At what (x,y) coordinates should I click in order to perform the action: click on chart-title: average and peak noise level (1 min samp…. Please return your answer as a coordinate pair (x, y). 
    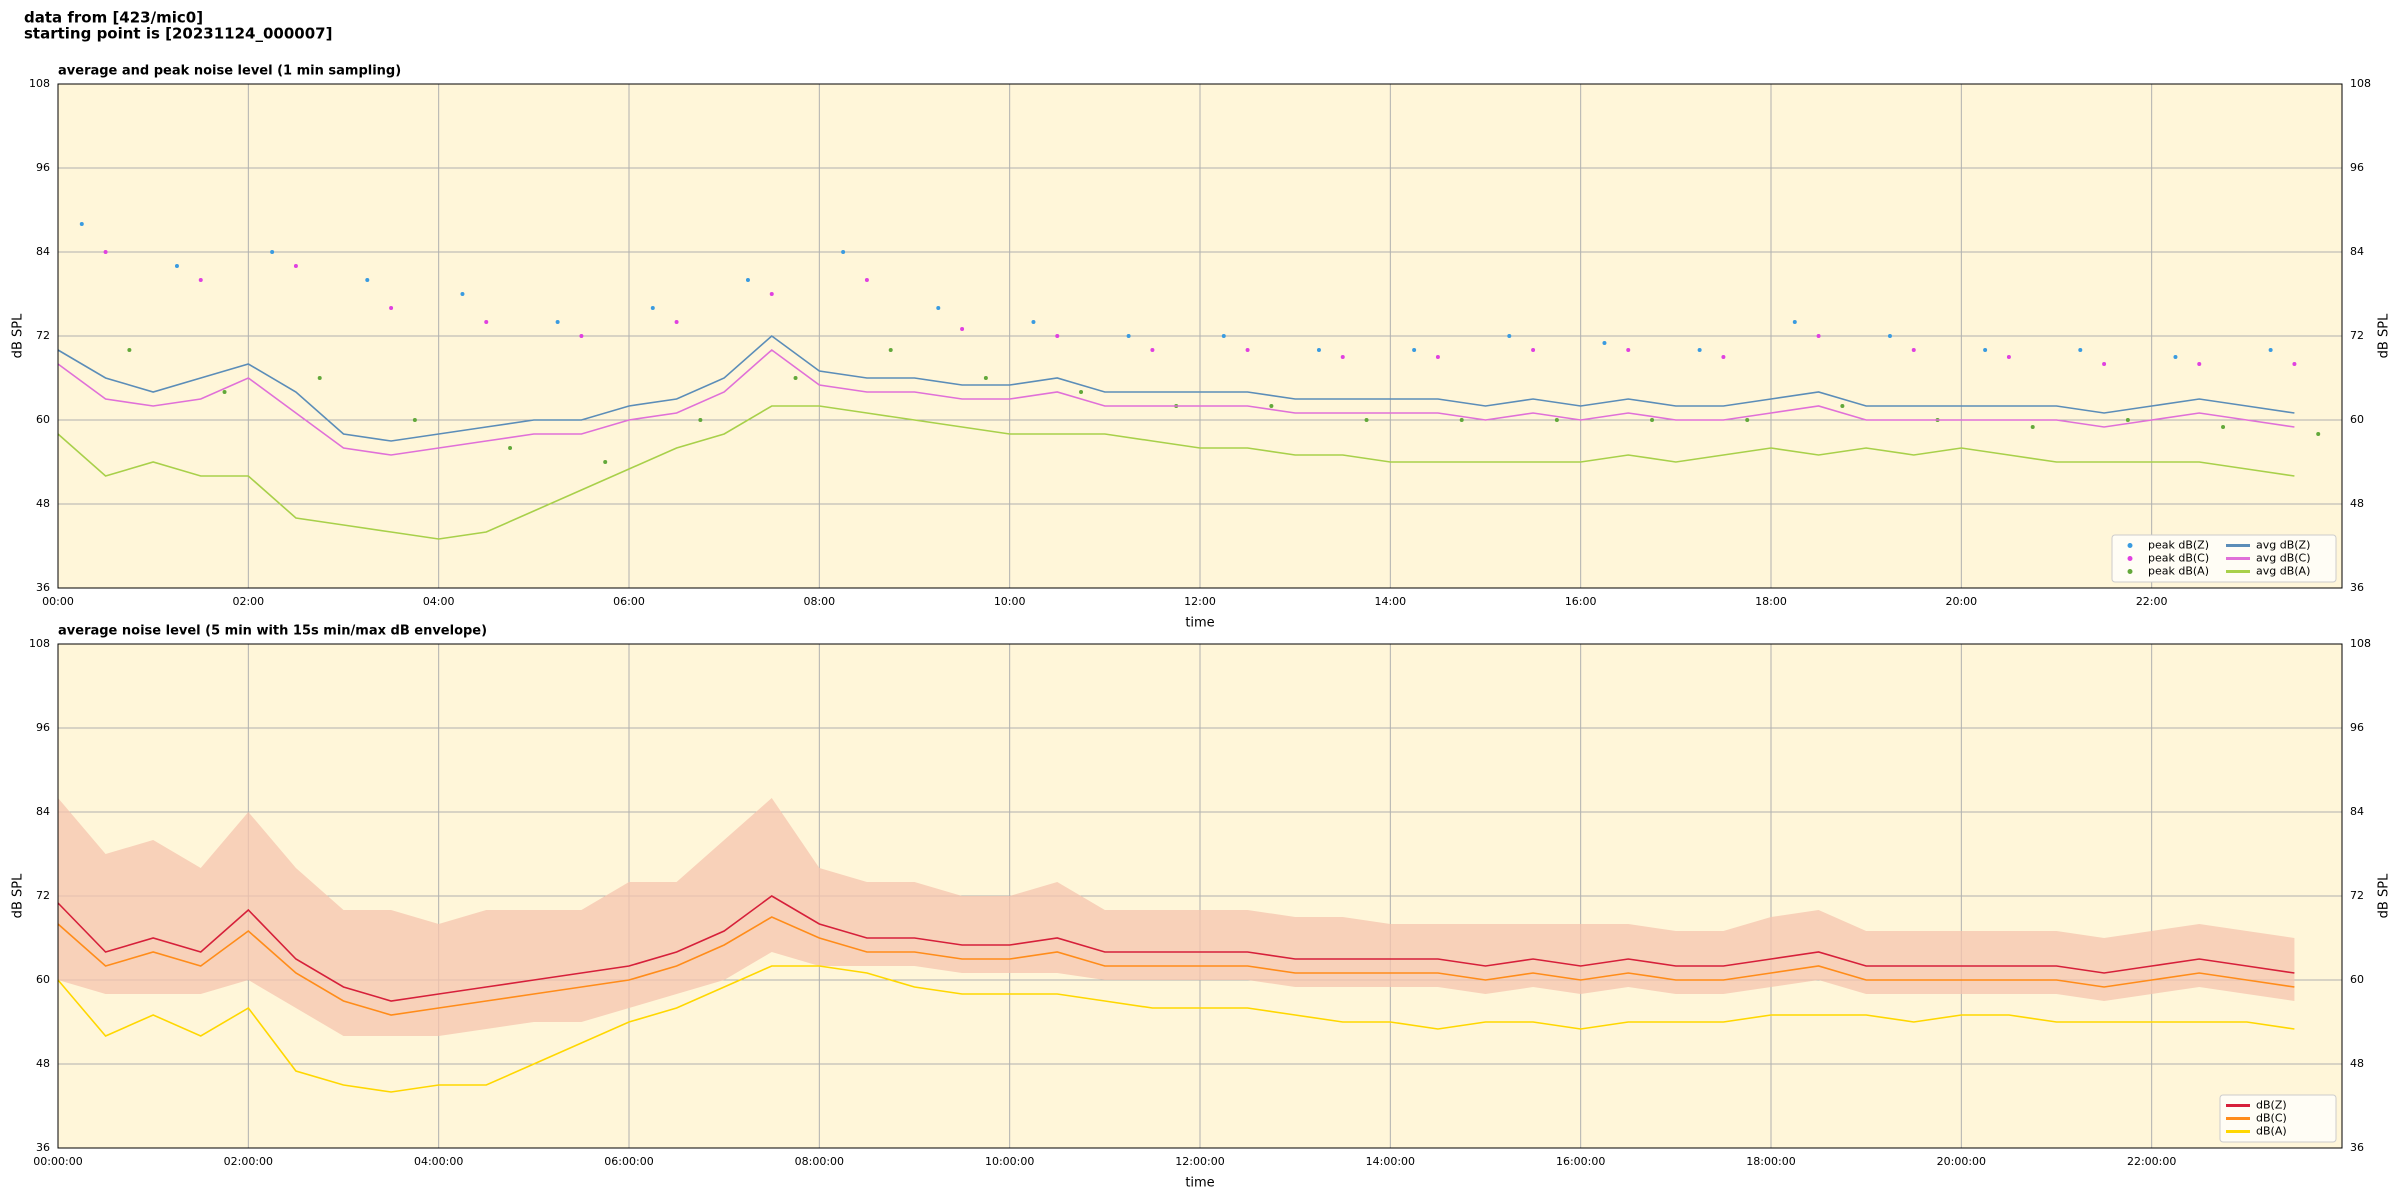
    Looking at the image, I should click on (229, 71).